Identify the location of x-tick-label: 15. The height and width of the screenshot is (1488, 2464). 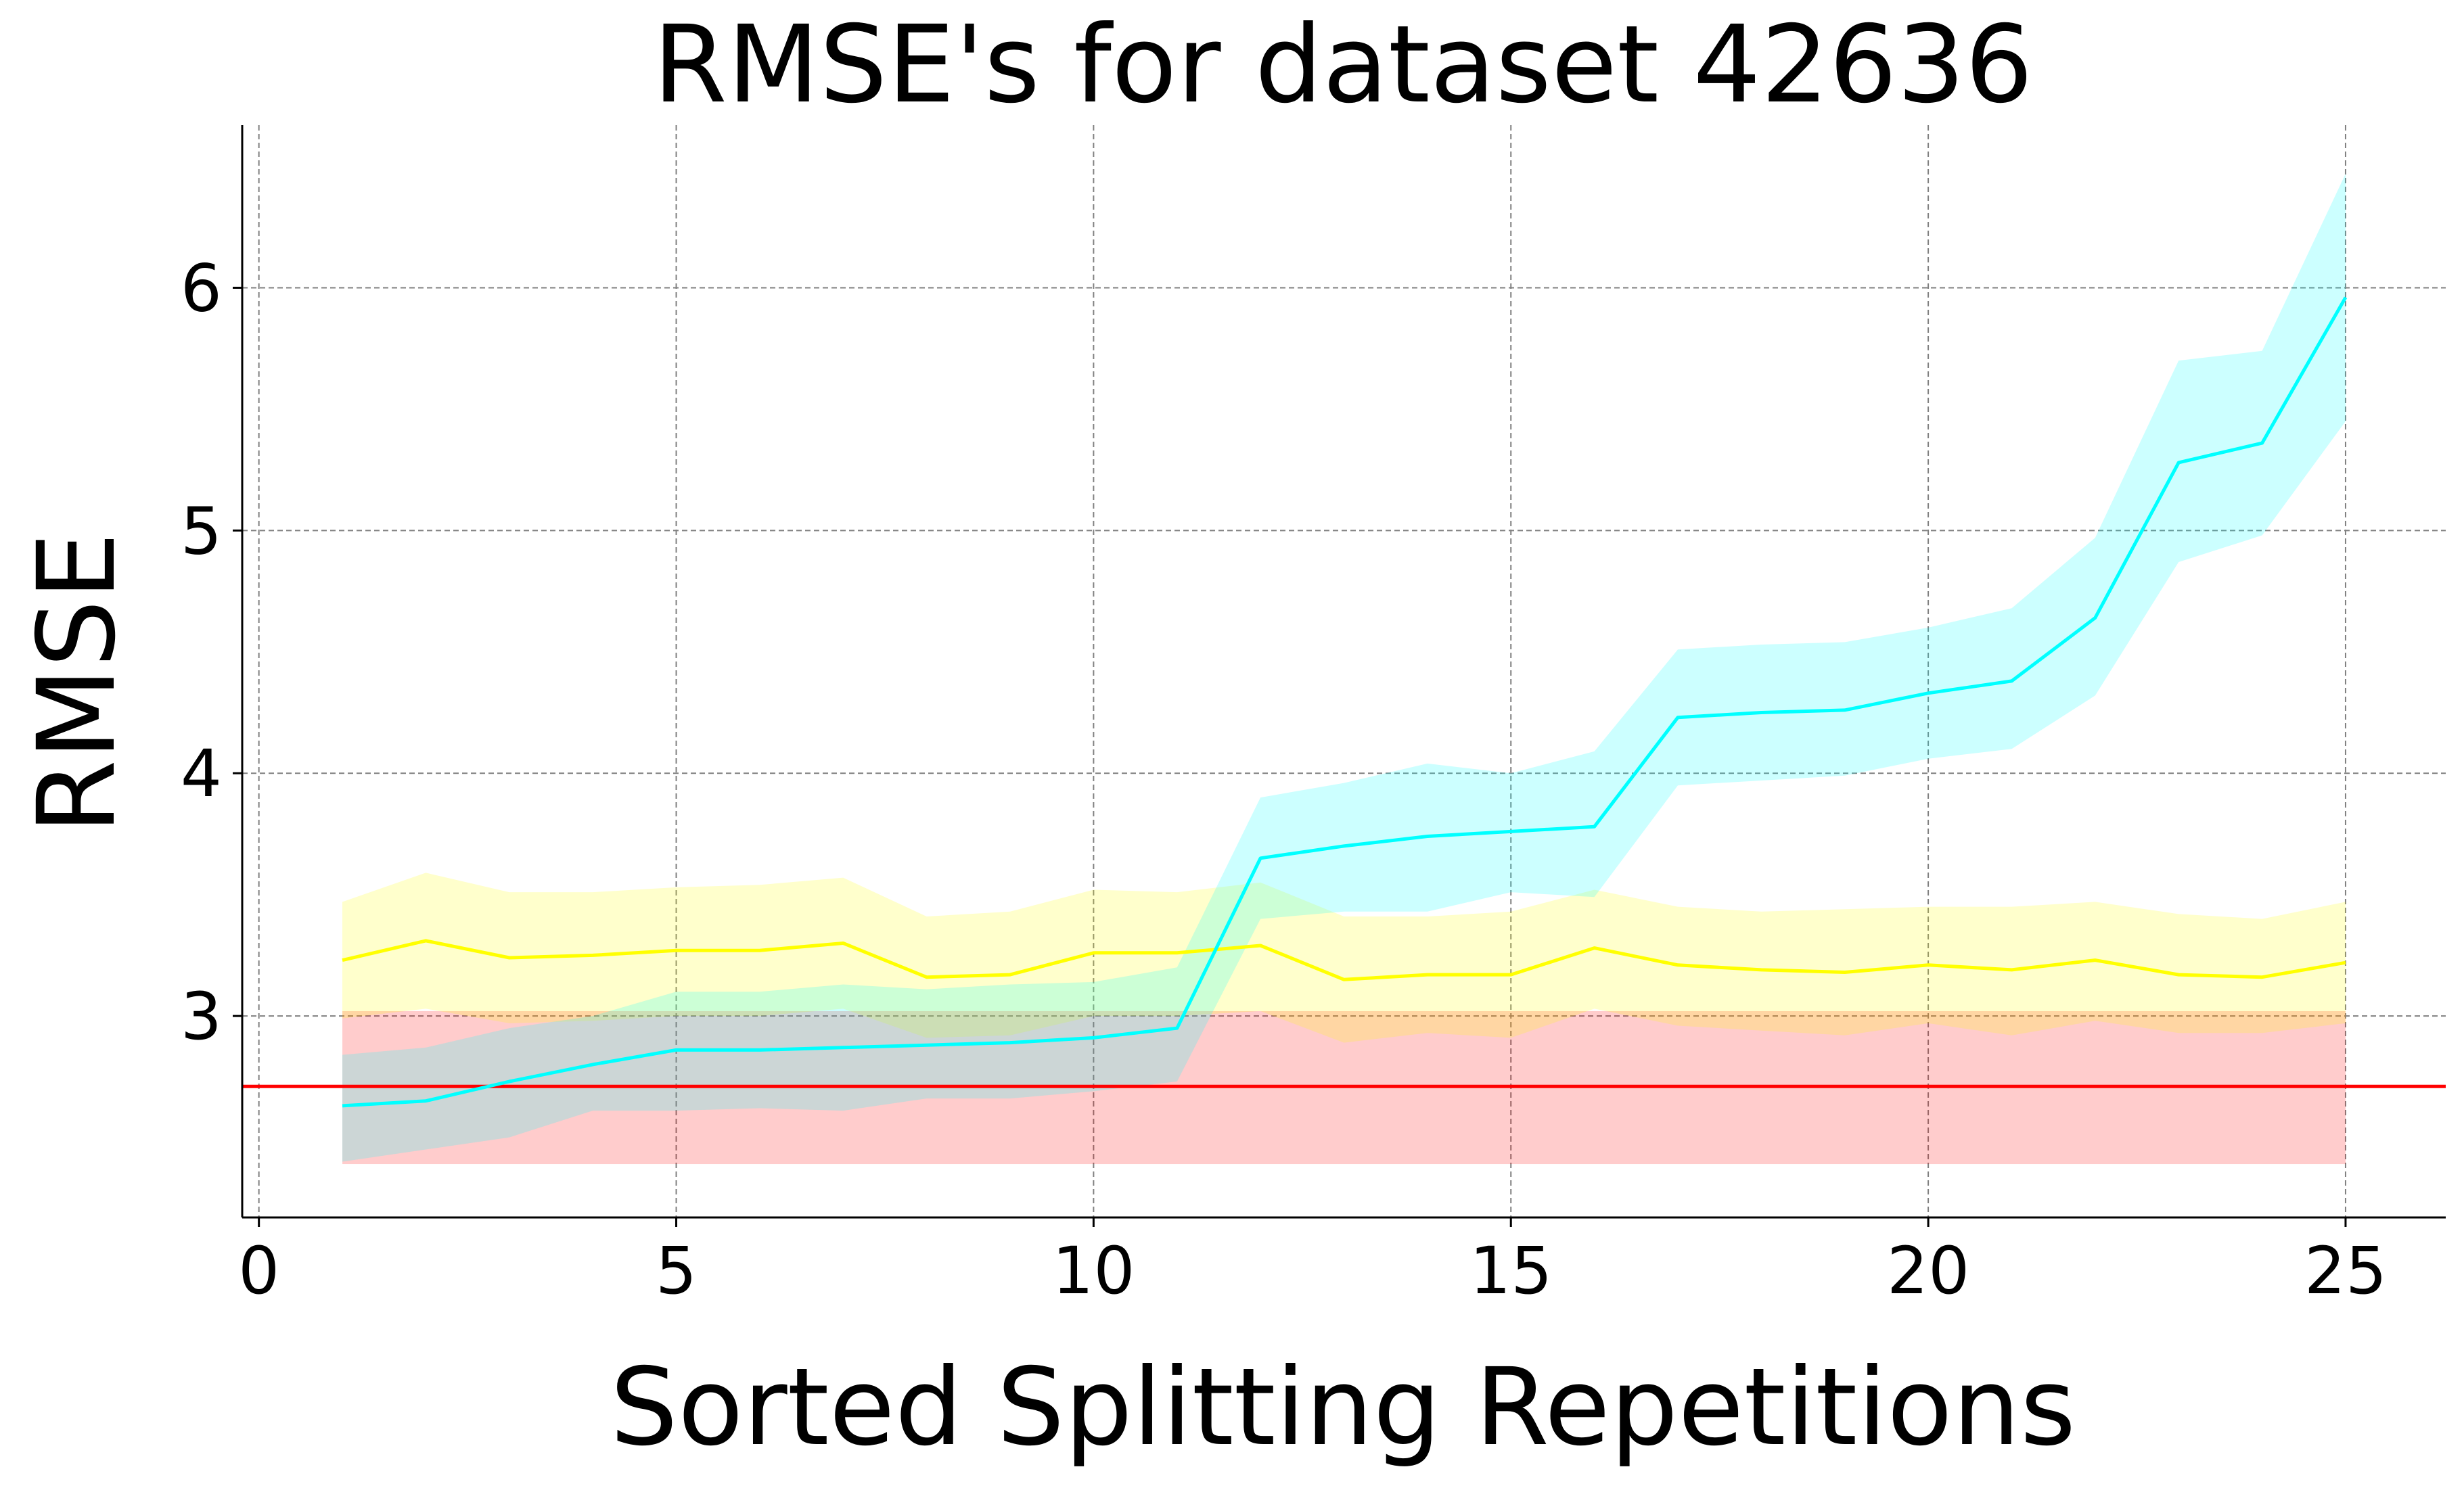
(1510, 1271).